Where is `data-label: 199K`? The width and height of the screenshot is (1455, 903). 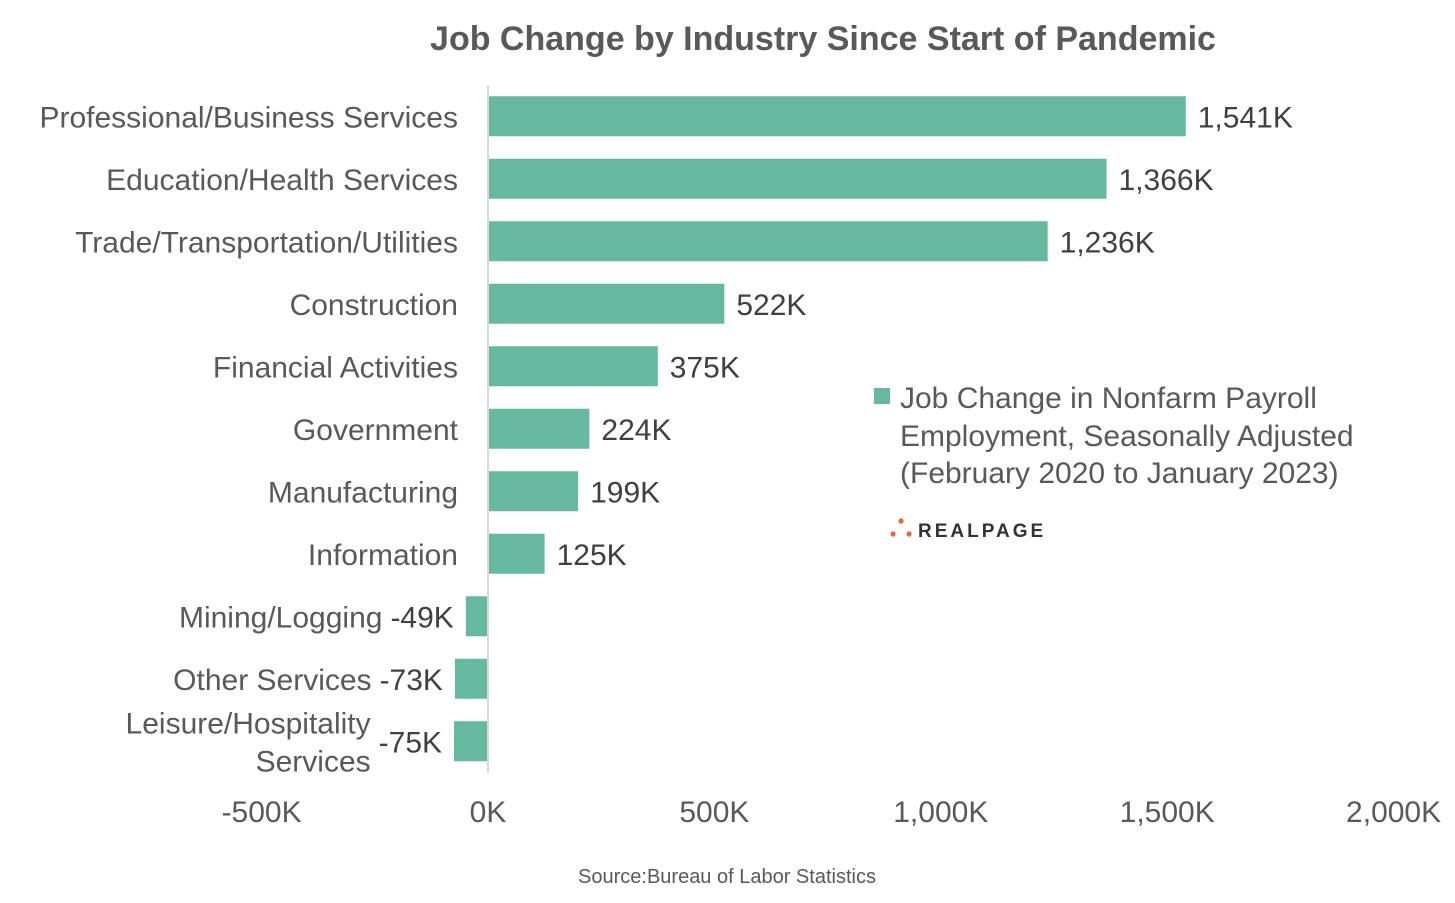
data-label: 199K is located at coordinates (625, 492).